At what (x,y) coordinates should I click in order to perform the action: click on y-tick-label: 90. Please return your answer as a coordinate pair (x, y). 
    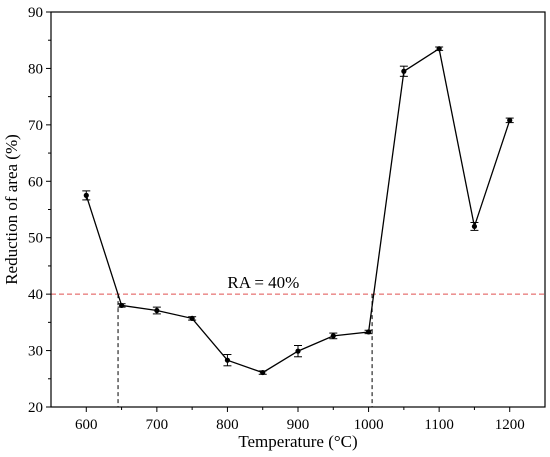
    Looking at the image, I should click on (35, 13).